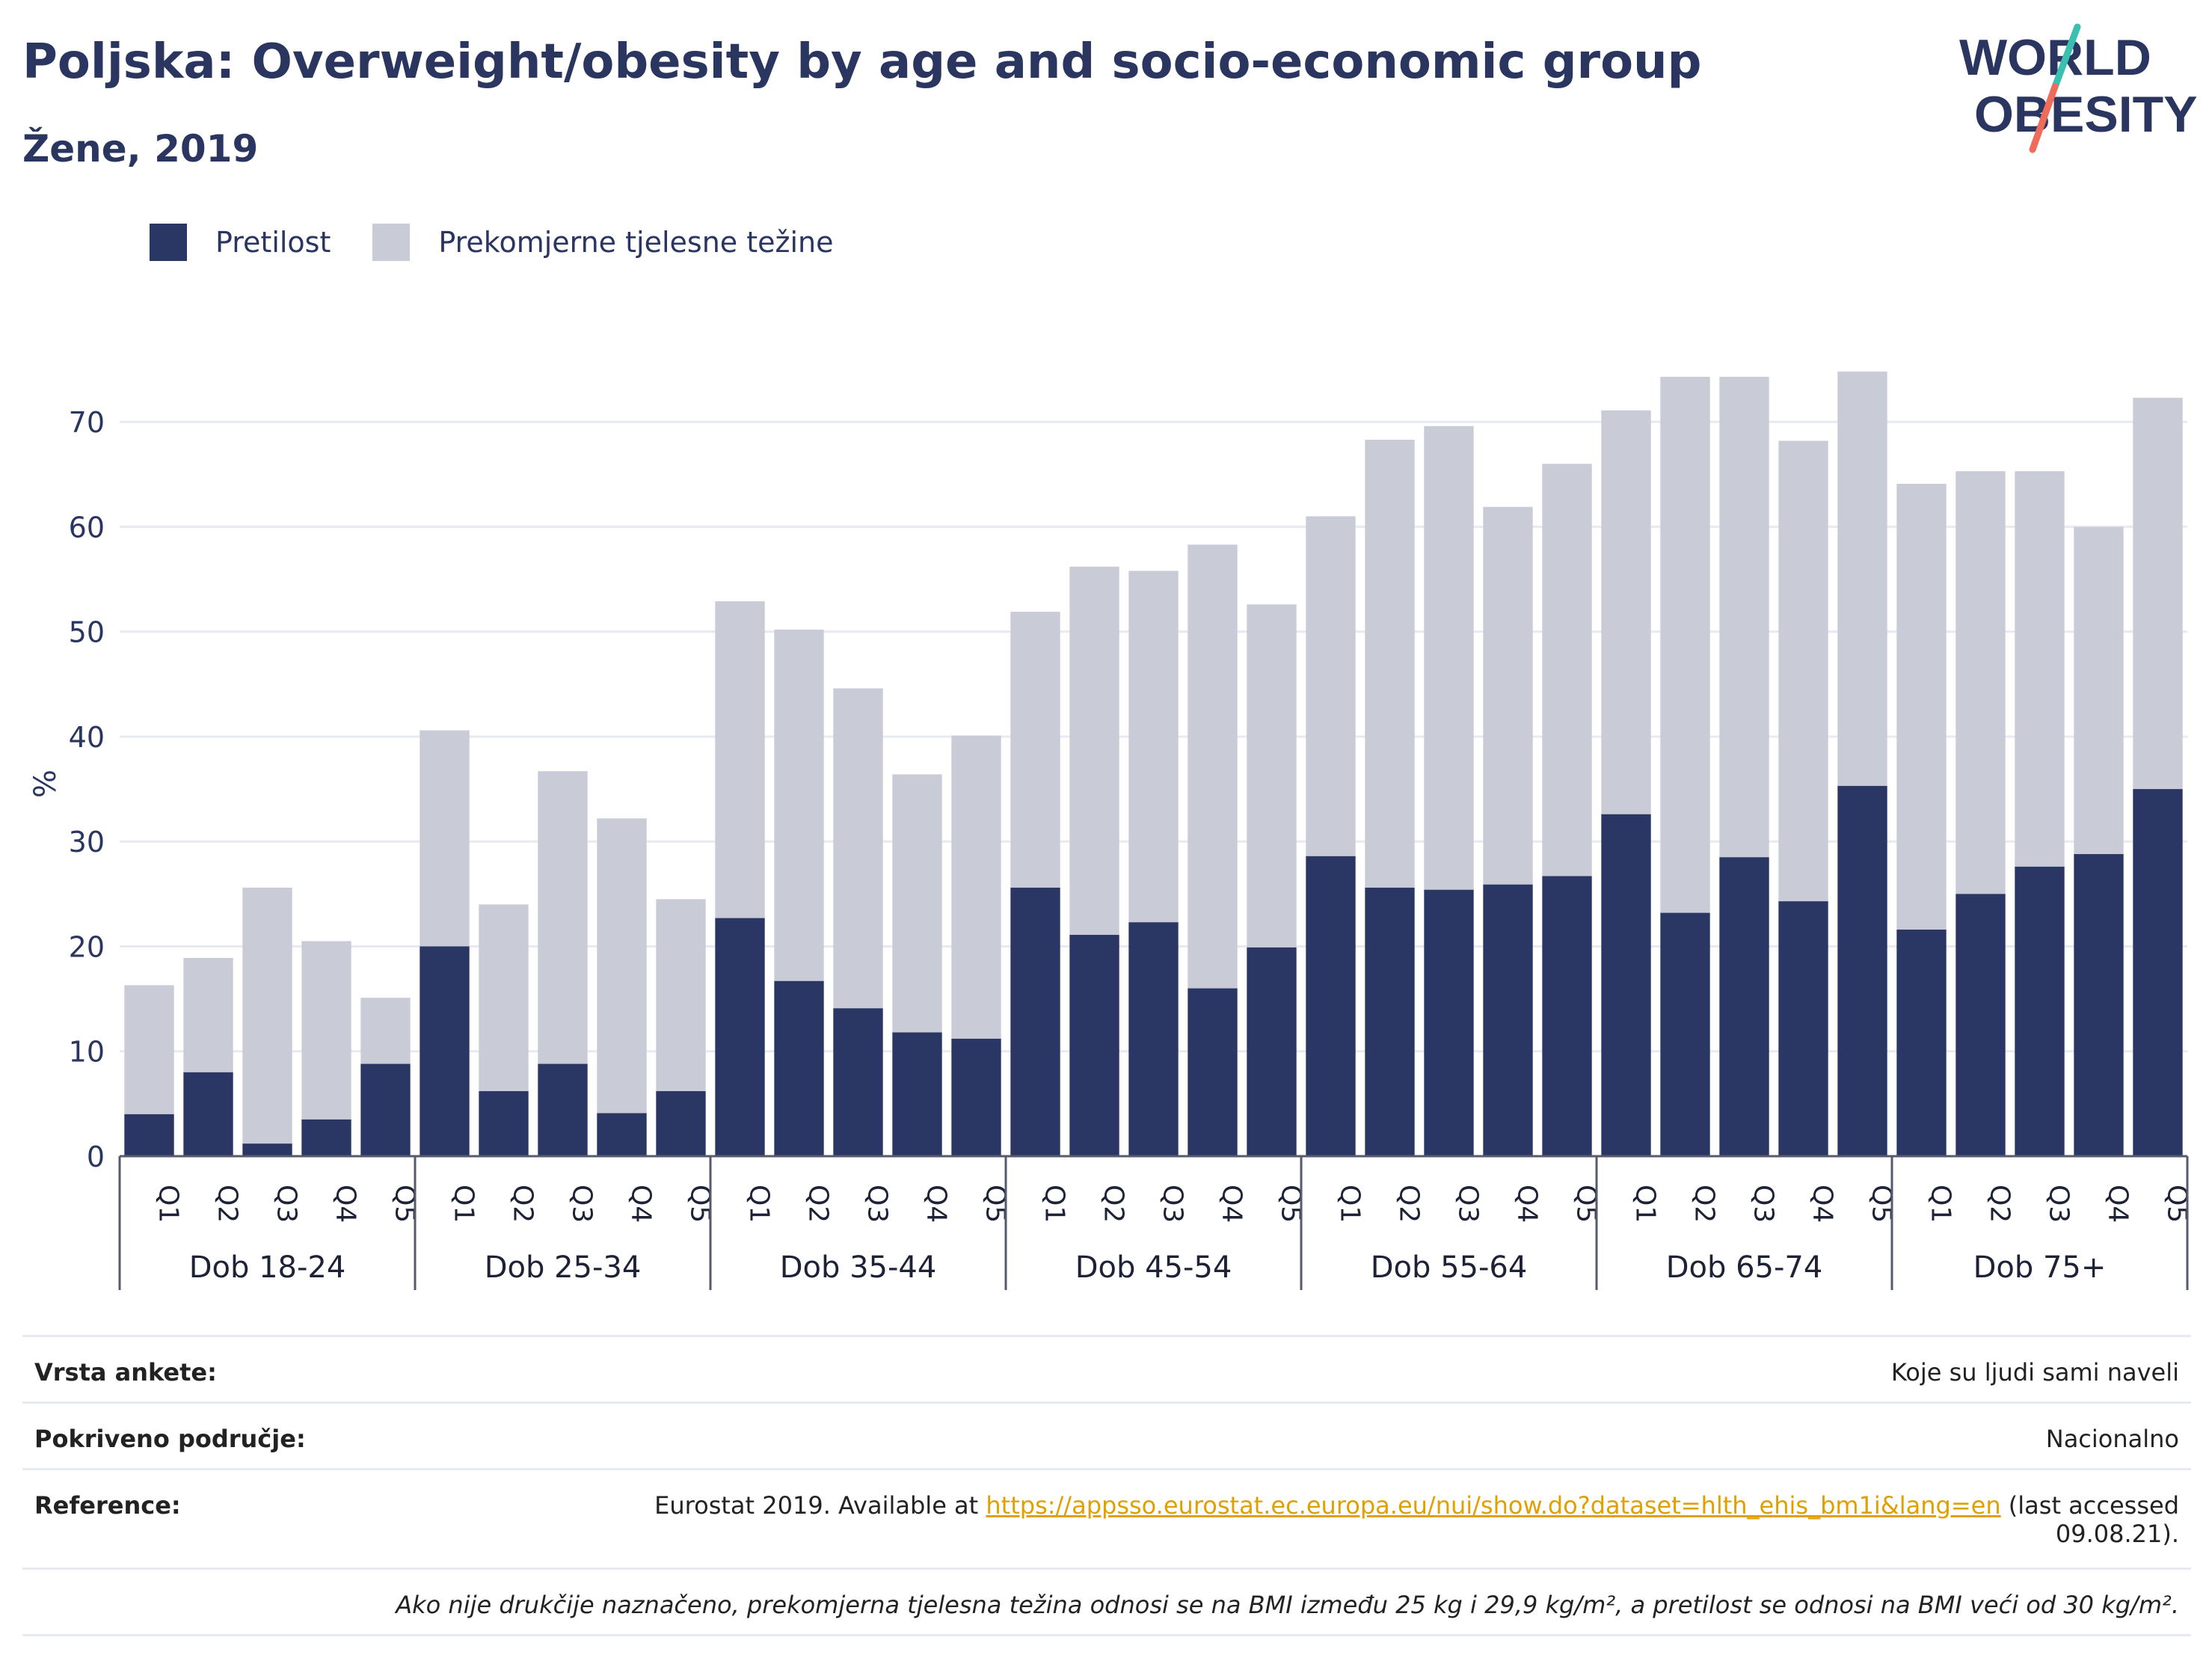  Describe the element at coordinates (1106, 1368) in the screenshot. I see `survey-type-row: Vrsta ankete: Koje su ljudi sami naveli` at that location.